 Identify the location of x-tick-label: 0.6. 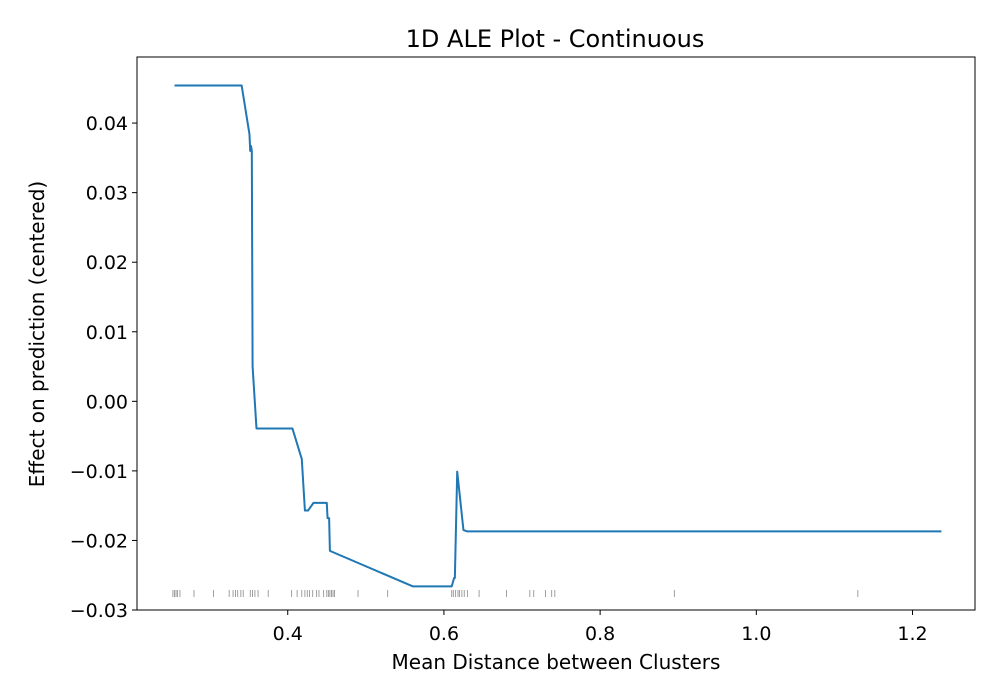
(444, 634).